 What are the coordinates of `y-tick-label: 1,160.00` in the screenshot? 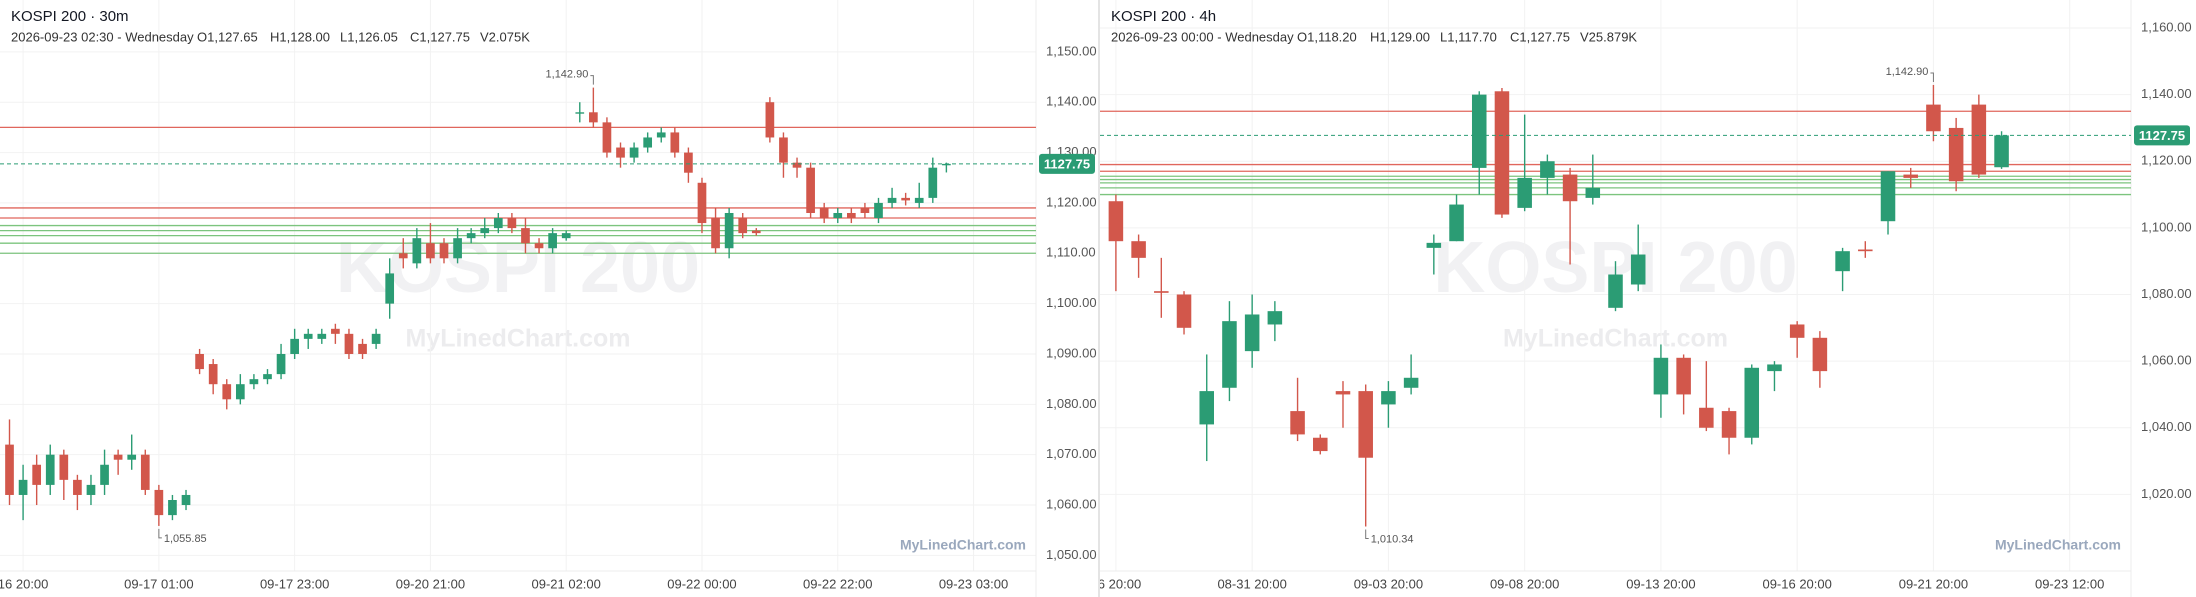 It's located at (2166, 26).